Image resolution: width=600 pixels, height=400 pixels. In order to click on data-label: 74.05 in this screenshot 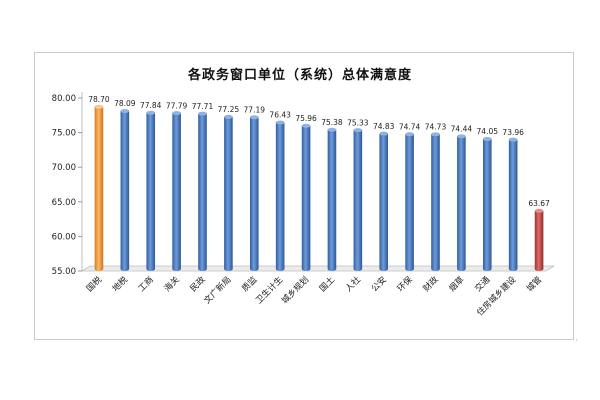, I will do `click(488, 131)`.